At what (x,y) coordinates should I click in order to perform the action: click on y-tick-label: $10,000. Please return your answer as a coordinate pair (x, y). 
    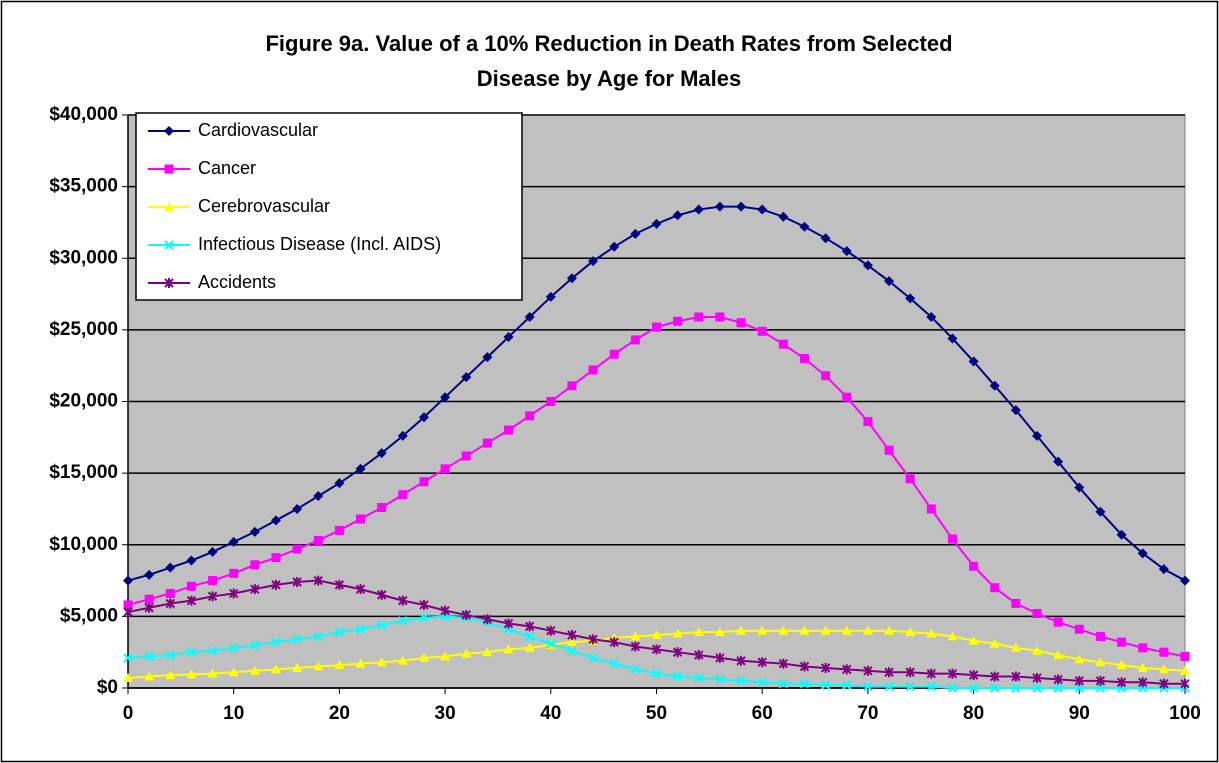
    Looking at the image, I should click on (83, 544).